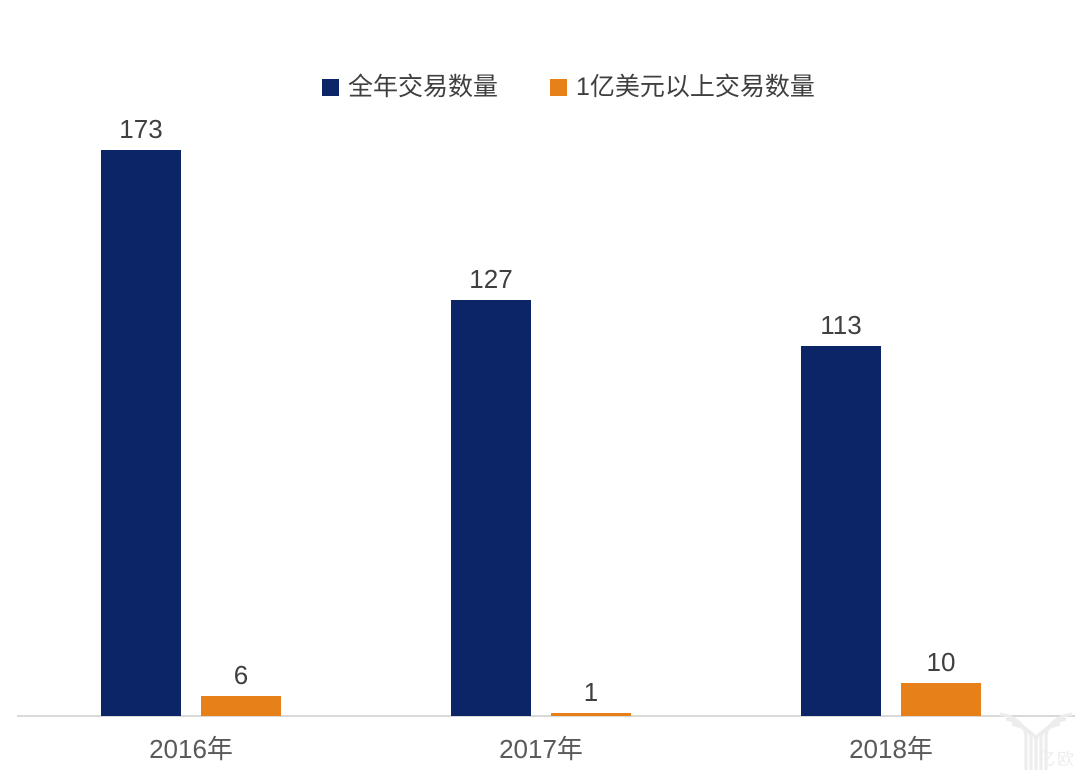 Image resolution: width=1080 pixels, height=778 pixels. I want to click on bar-value-label: 1, so click(591, 692).